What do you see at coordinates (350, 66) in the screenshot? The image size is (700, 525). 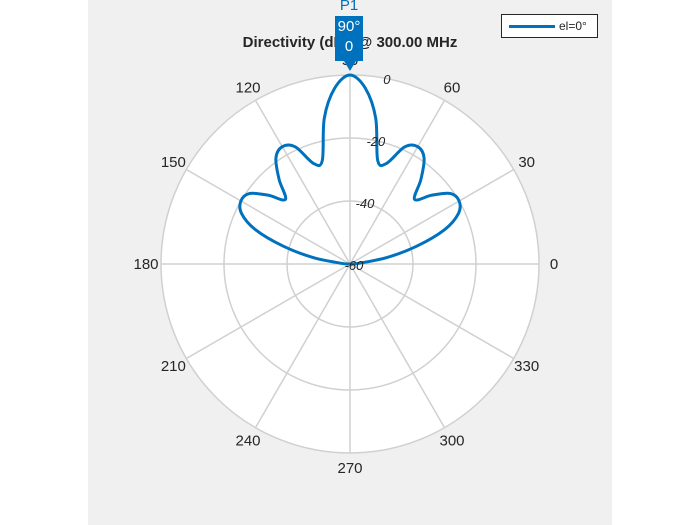 I see `marker-pointer` at bounding box center [350, 66].